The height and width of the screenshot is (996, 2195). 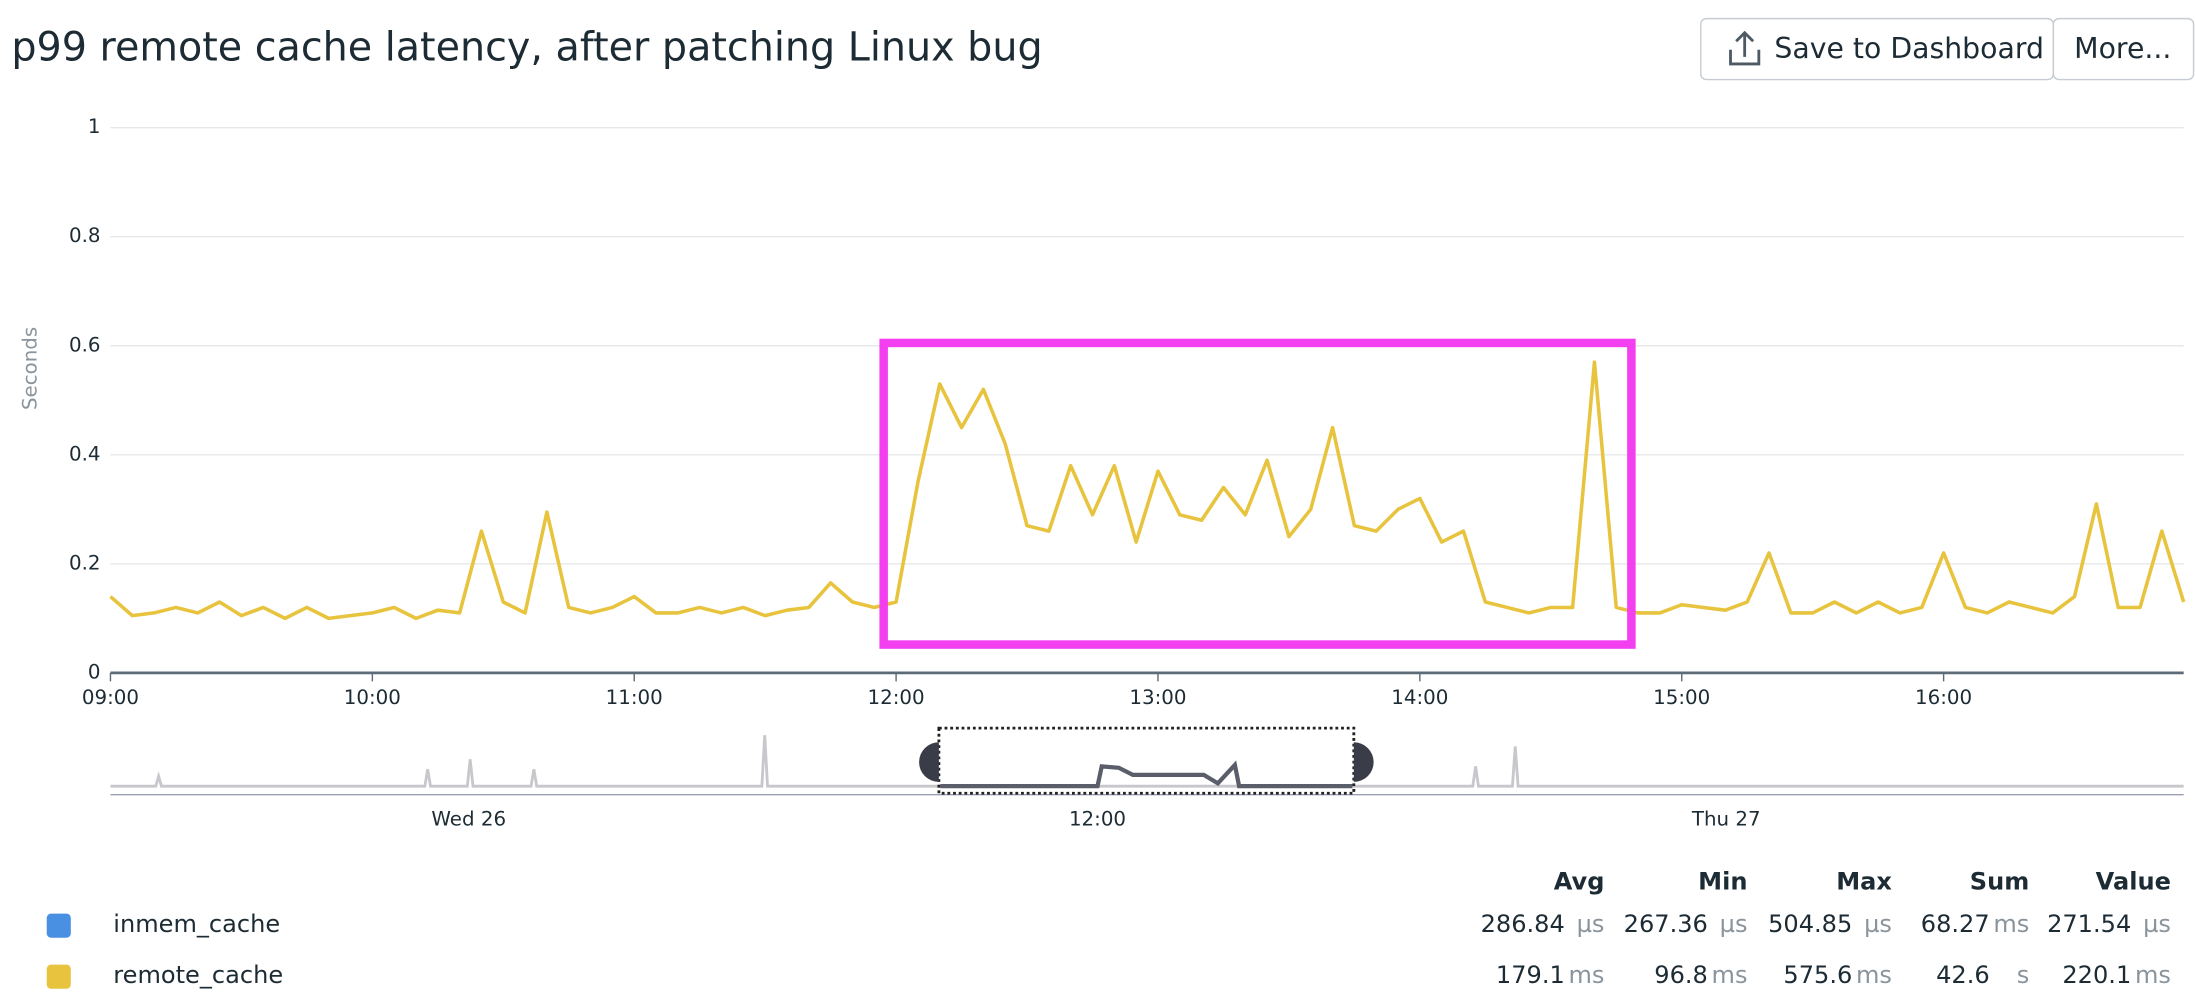 I want to click on y-tick-label: 0.8, so click(x=85, y=235).